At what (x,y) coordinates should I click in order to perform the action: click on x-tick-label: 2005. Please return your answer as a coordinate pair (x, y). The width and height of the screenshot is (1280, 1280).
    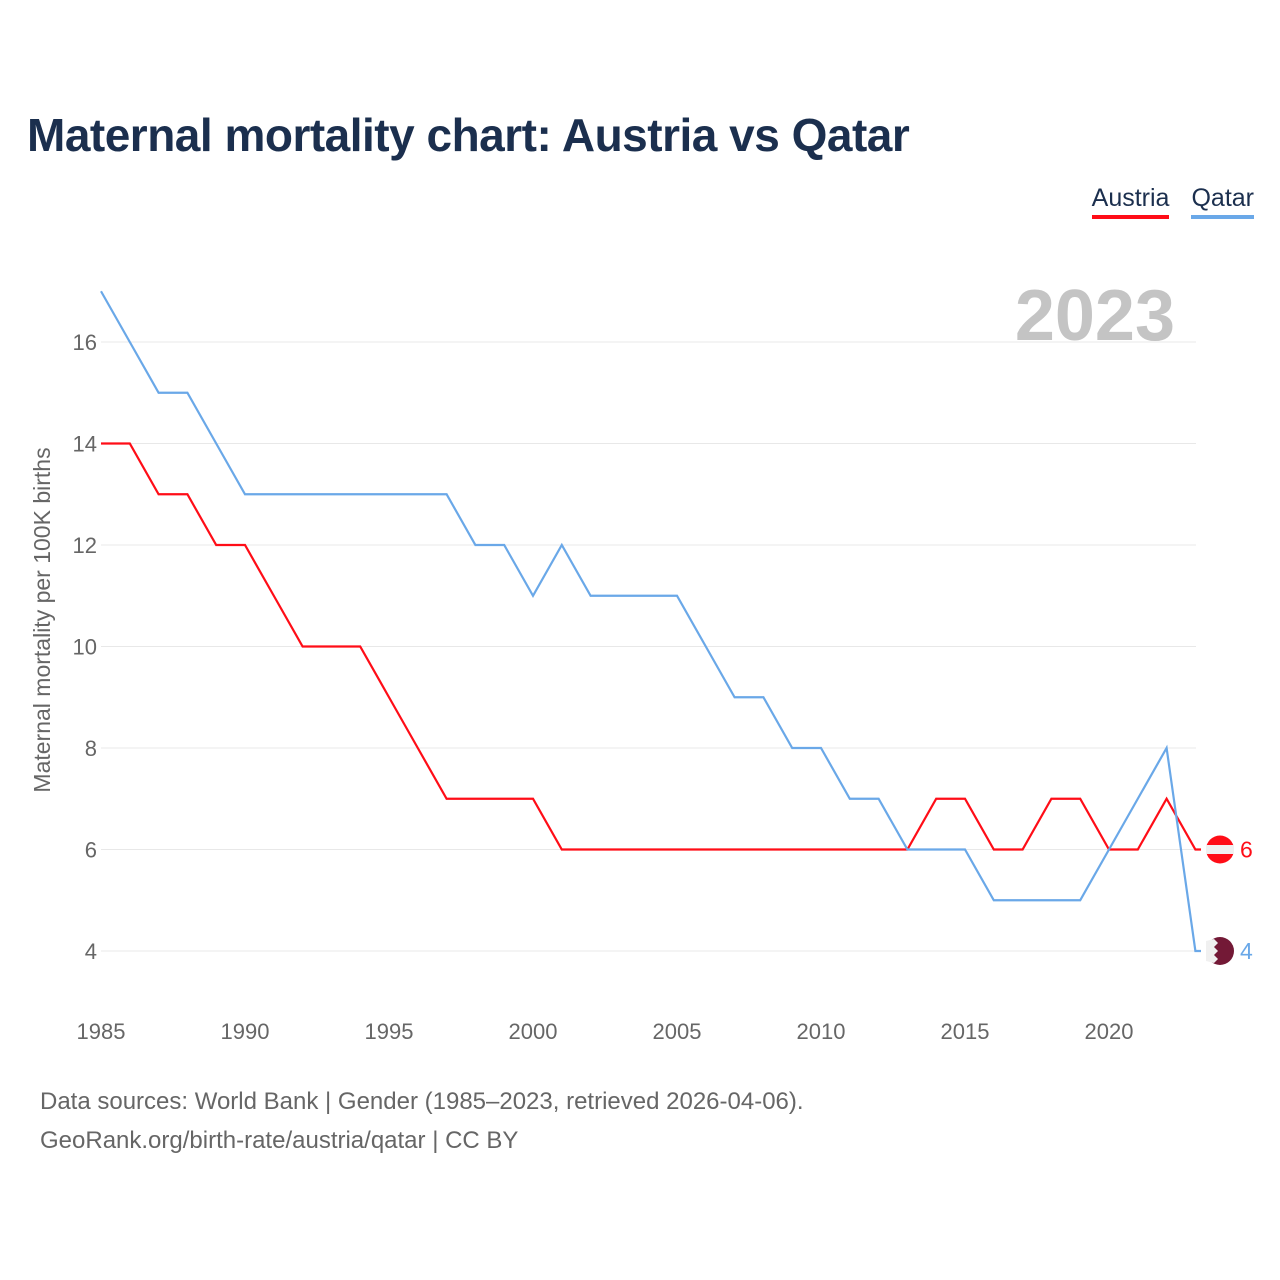
    Looking at the image, I should click on (677, 1031).